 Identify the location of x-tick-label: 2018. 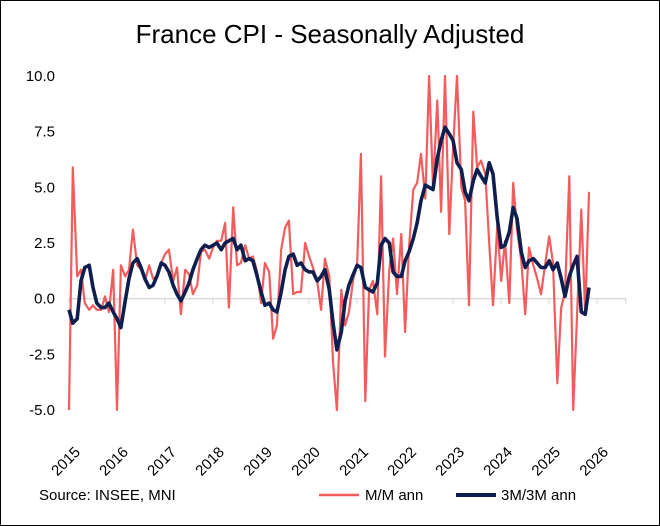
(210, 462).